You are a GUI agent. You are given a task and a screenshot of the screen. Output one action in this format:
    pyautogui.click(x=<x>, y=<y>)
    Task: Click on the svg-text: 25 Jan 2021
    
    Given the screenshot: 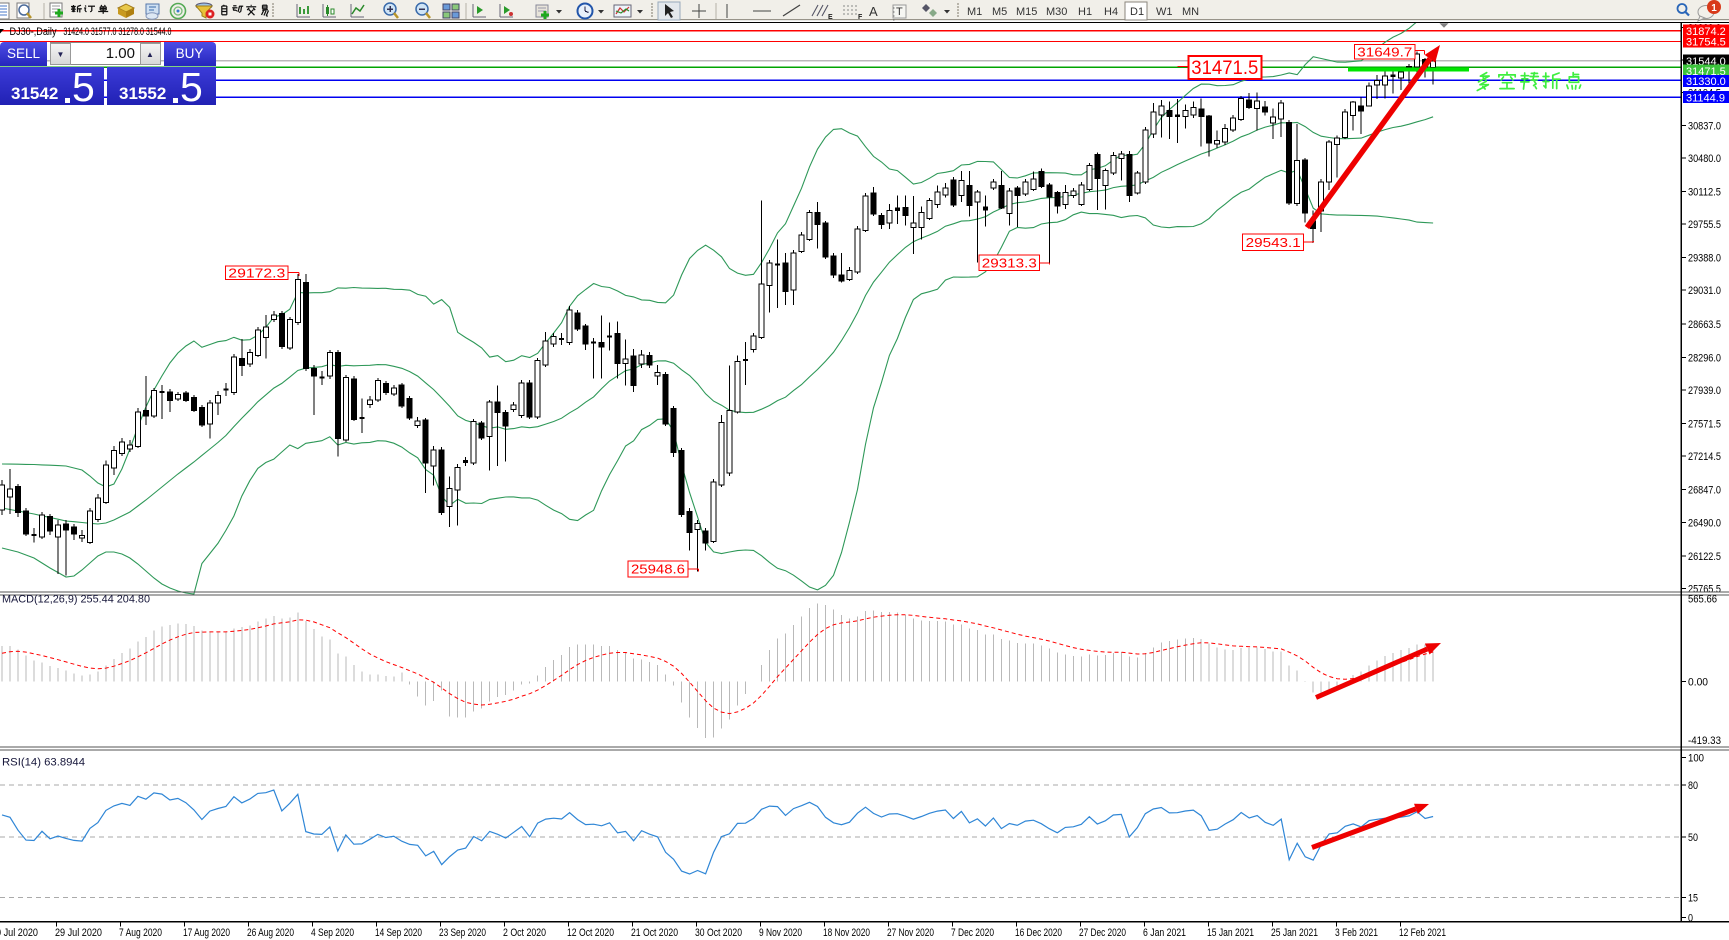 What is the action you would take?
    pyautogui.click(x=1294, y=933)
    